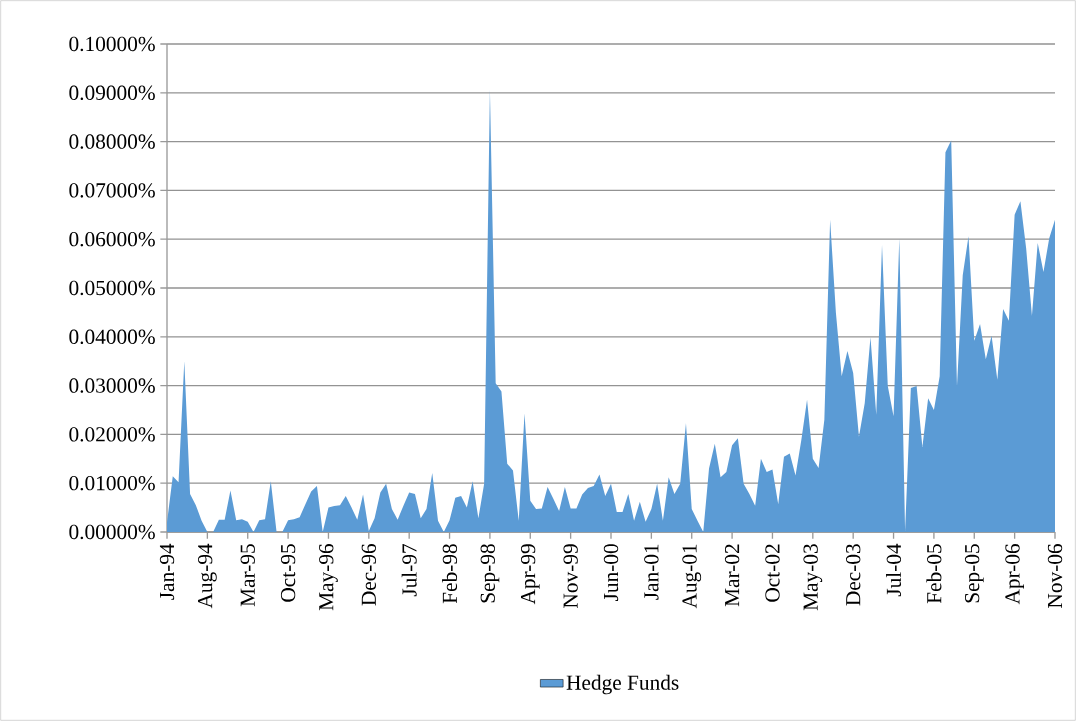  Describe the element at coordinates (112, 434) in the screenshot. I see `y-tick-label: 0.02000%` at that location.